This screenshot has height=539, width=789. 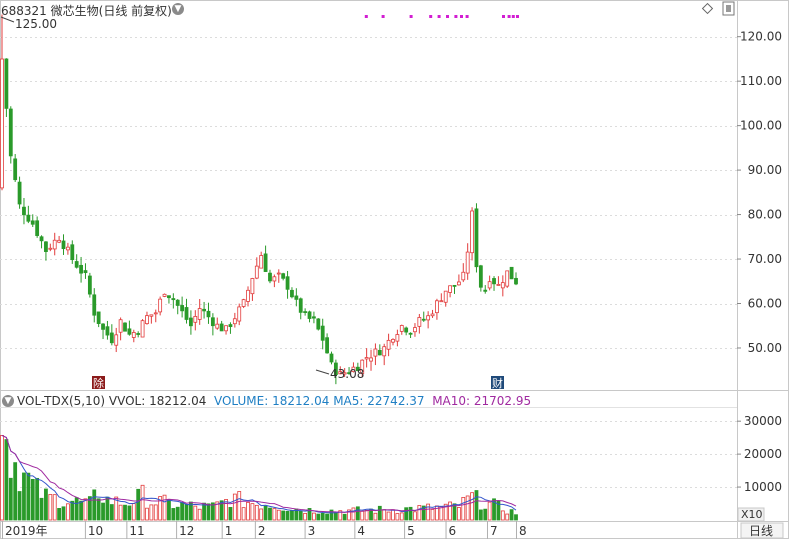 I want to click on diamond-icon, so click(x=707, y=8).